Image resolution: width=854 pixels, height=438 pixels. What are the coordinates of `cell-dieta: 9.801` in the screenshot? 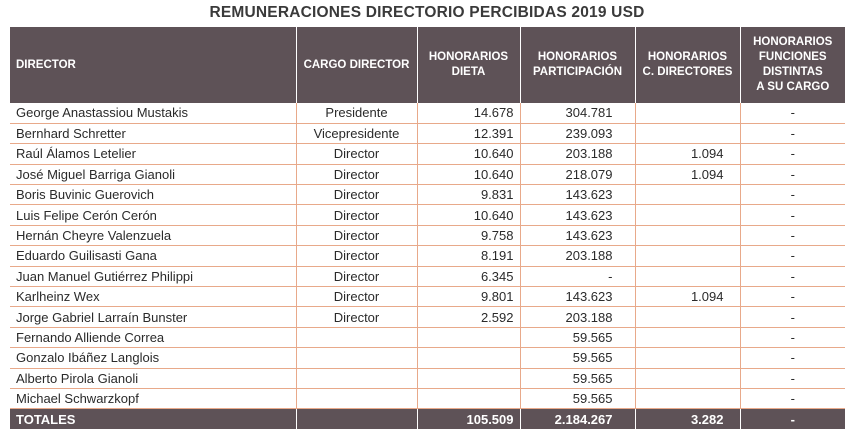 It's located at (468, 297).